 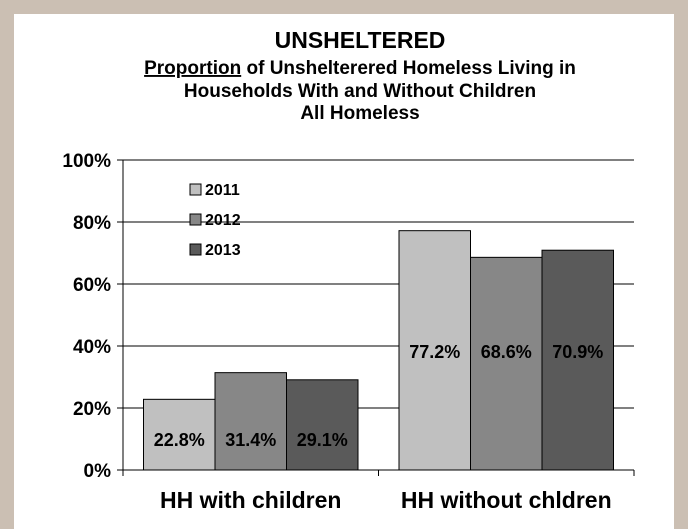 What do you see at coordinates (192, 68) in the screenshot?
I see `subtitle-underlined: Proportion` at bounding box center [192, 68].